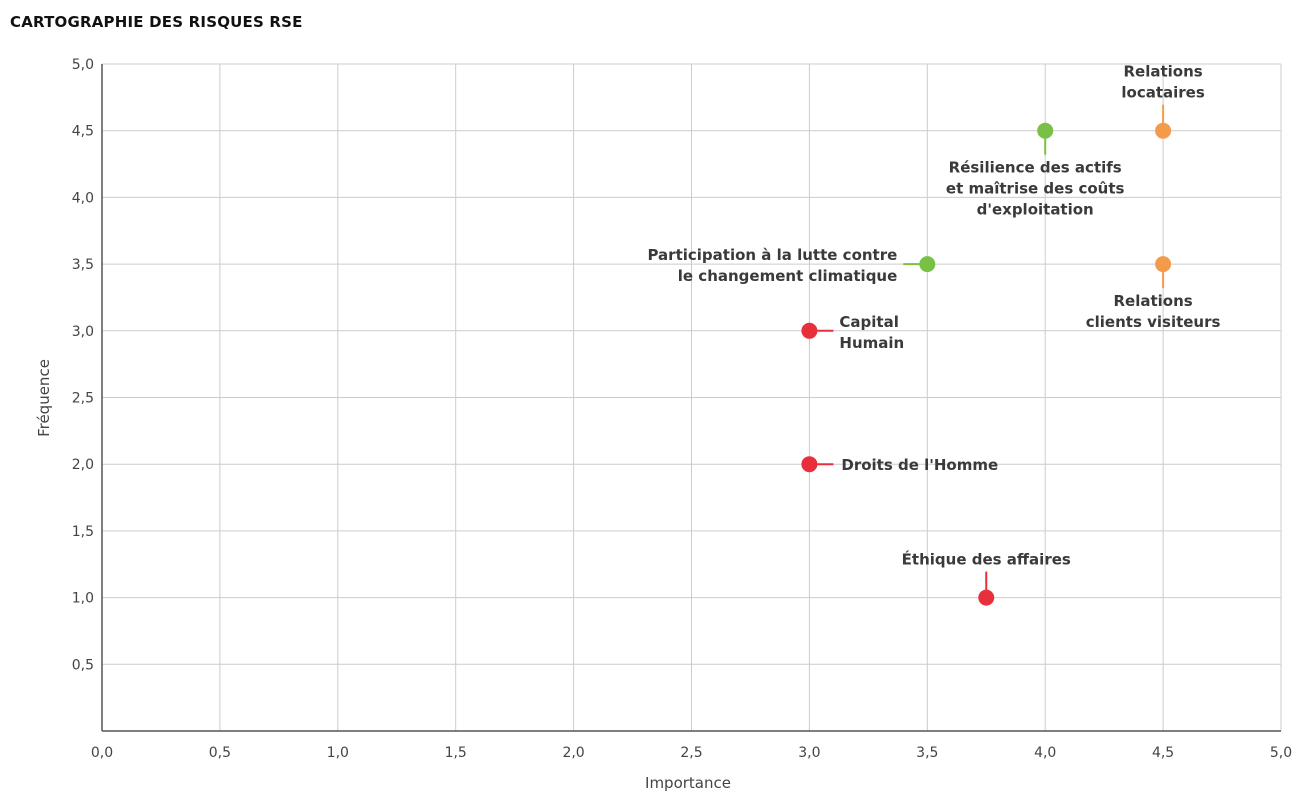  Describe the element at coordinates (83, 132) in the screenshot. I see `y-tick-label: 4,5` at that location.